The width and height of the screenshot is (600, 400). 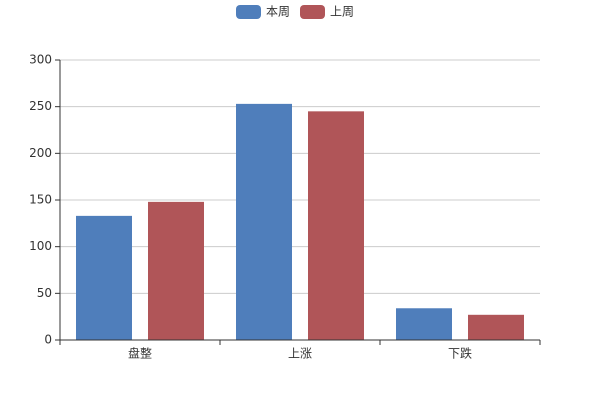 I want to click on y-tick-label: 150, so click(x=40, y=200).